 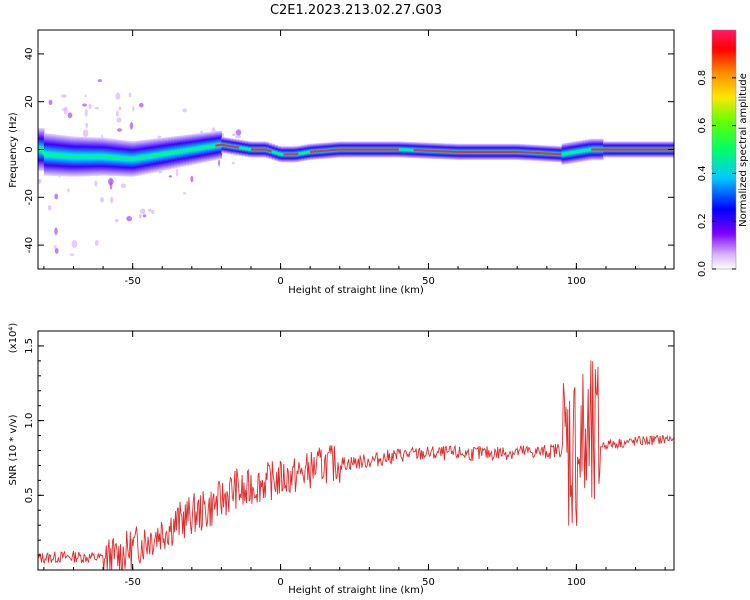 What do you see at coordinates (29, 245) in the screenshot?
I see `heatmap-y-tick-label: -40` at bounding box center [29, 245].